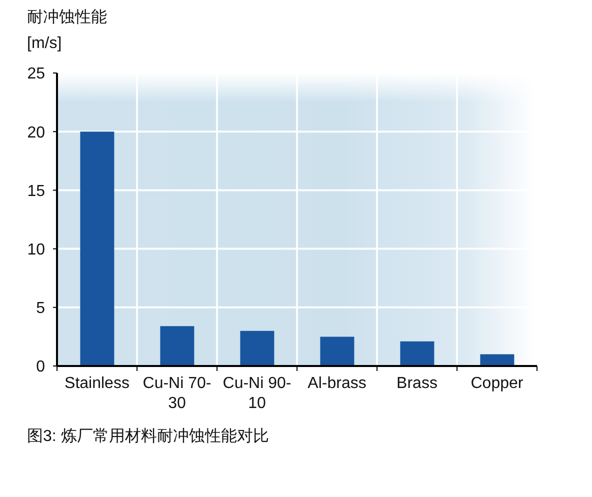 The width and height of the screenshot is (592, 497). Describe the element at coordinates (337, 383) in the screenshot. I see `x-tick-label: Al-brass` at that location.